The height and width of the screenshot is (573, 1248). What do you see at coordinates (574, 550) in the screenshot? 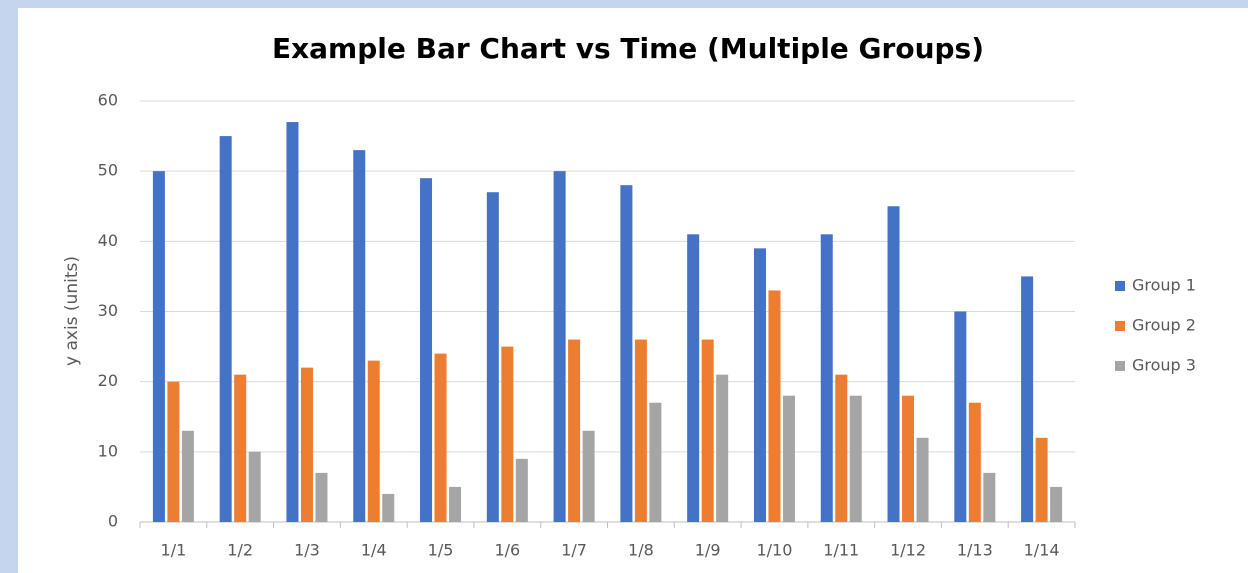
I see `x-tick-label: 1/7` at bounding box center [574, 550].